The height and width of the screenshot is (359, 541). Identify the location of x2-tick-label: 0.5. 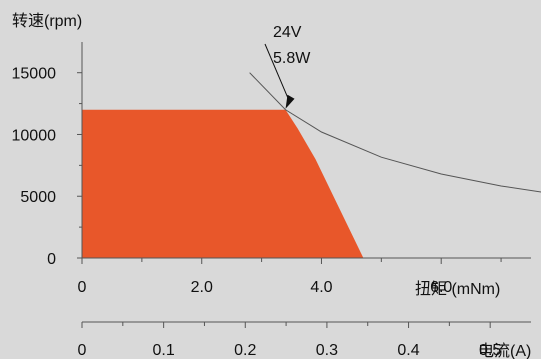
(490, 350).